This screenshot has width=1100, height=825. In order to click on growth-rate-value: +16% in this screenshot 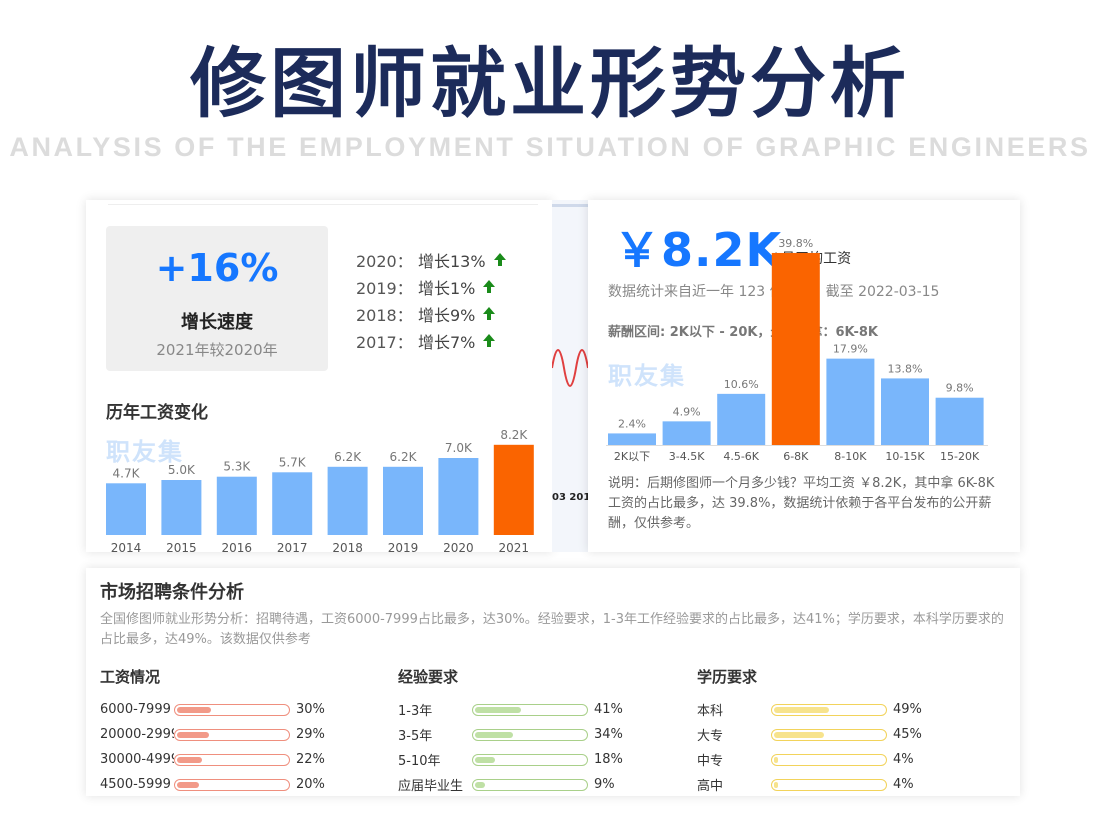, I will do `click(217, 268)`.